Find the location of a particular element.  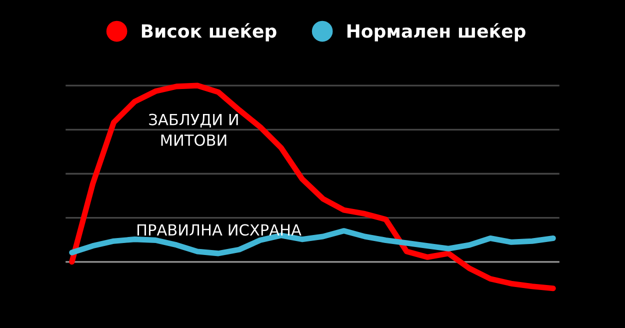

legend-label: Нормален шеќер is located at coordinates (436, 32).